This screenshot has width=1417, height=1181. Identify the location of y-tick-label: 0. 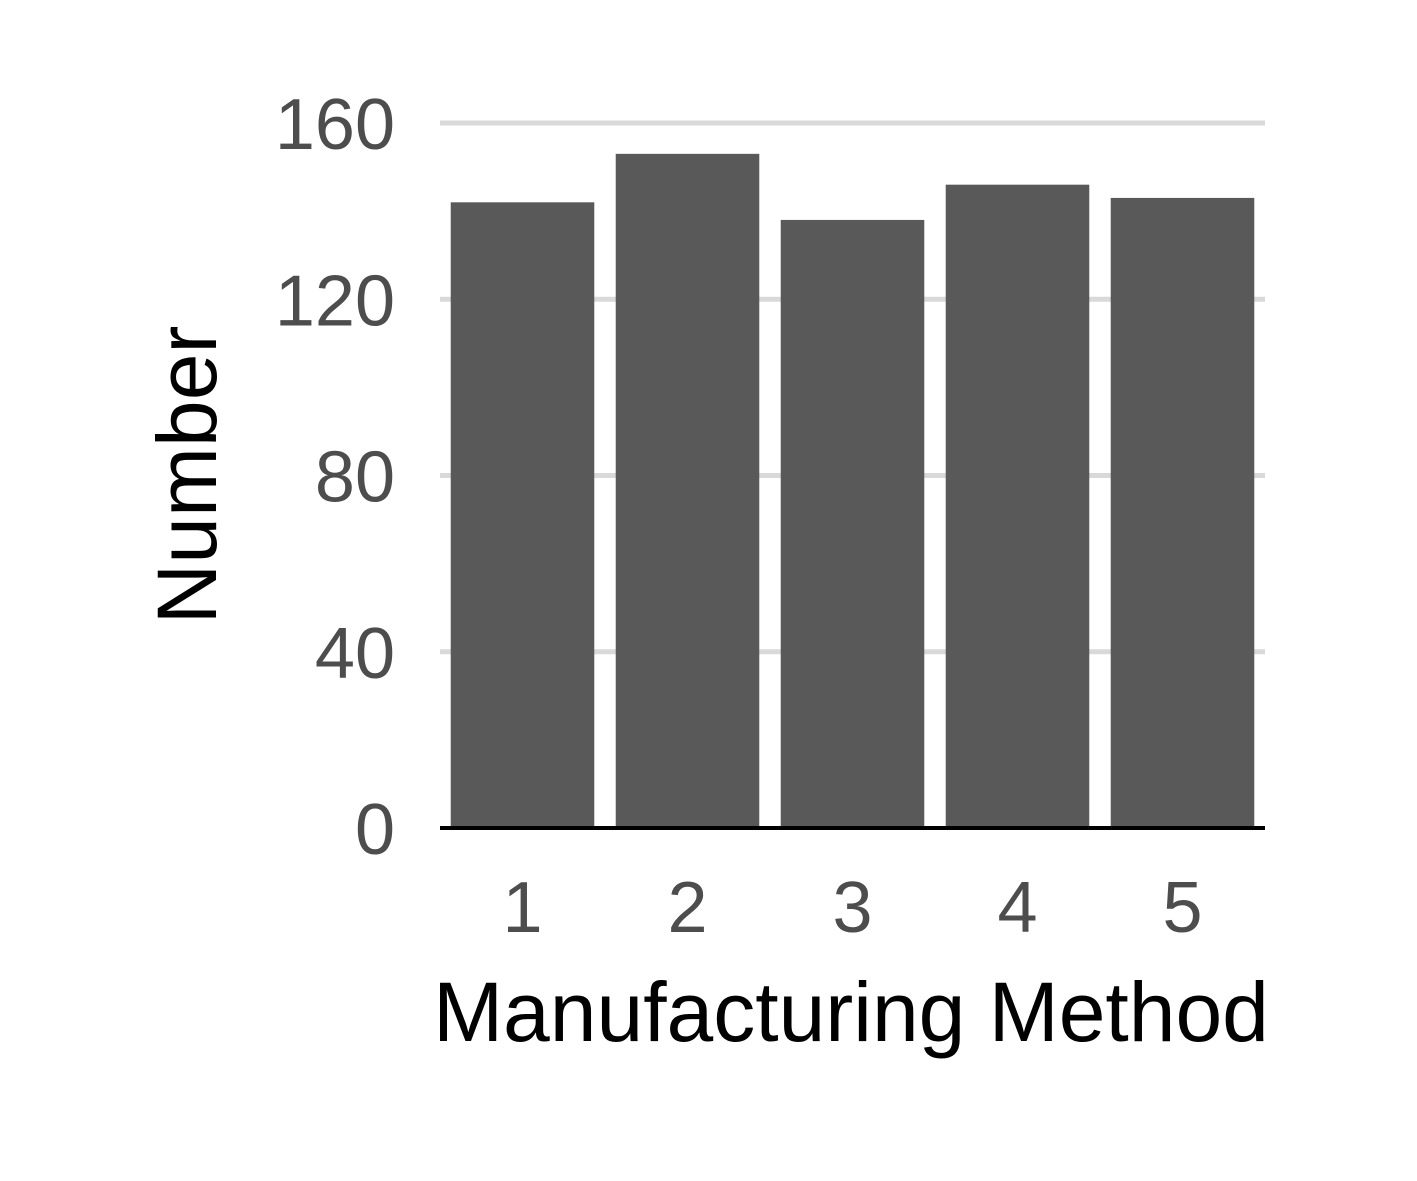
(375, 830).